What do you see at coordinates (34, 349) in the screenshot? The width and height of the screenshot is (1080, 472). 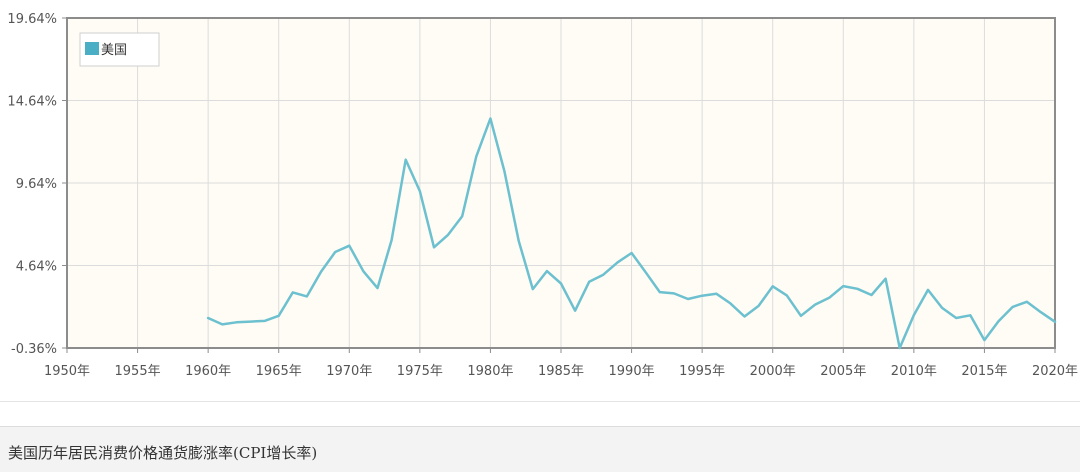 I see `y-tick-label: -0.36%` at bounding box center [34, 349].